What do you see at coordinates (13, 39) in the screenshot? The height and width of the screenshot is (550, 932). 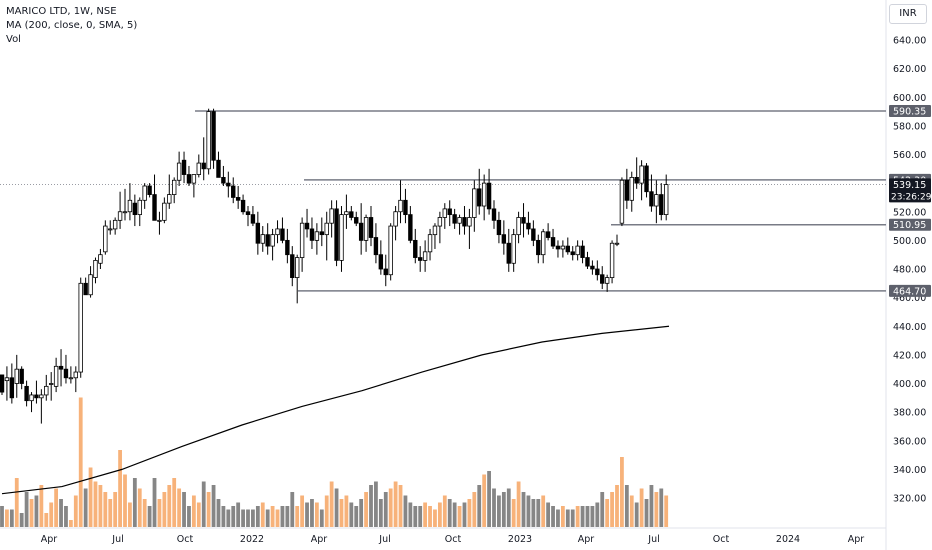 I see `volume-indicator-label: Vol` at bounding box center [13, 39].